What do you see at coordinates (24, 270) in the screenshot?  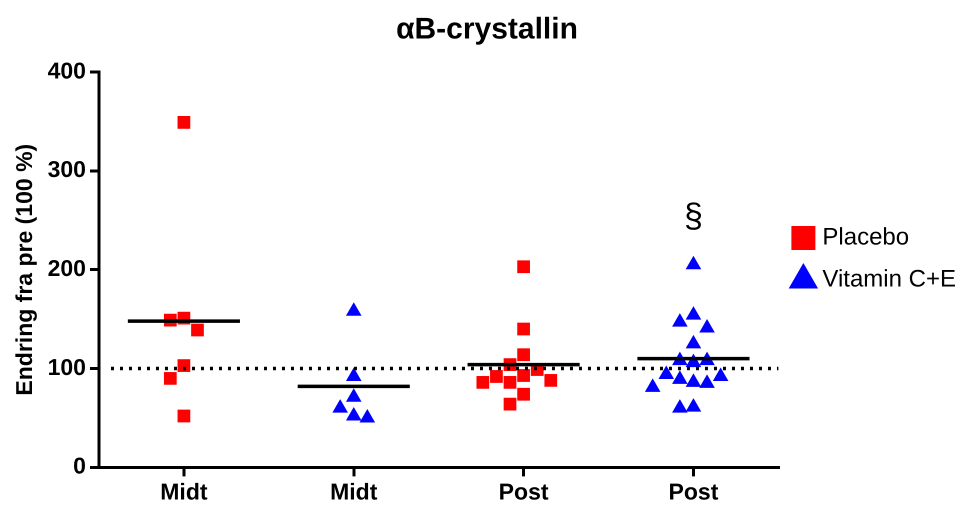 I see `y-axis-title: Endring fra pre (100 %)` at bounding box center [24, 270].